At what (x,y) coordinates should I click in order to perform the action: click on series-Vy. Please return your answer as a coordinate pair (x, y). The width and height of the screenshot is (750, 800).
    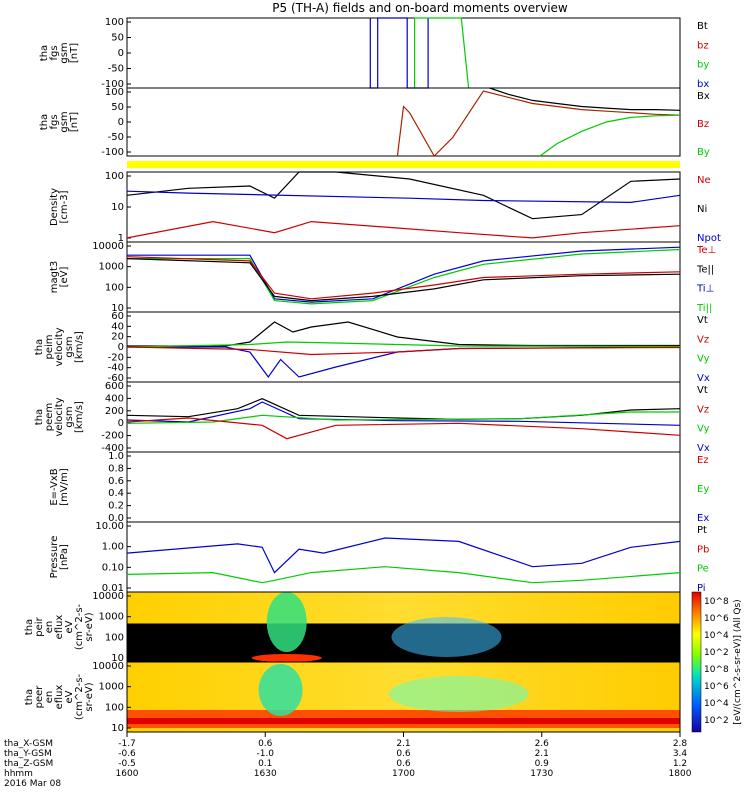
    Looking at the image, I should click on (403, 417).